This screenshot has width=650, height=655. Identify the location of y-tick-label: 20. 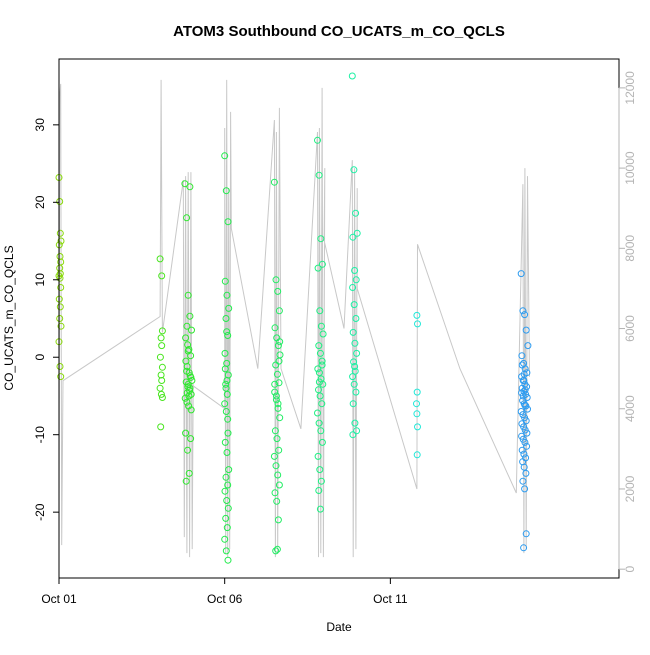
(40, 202).